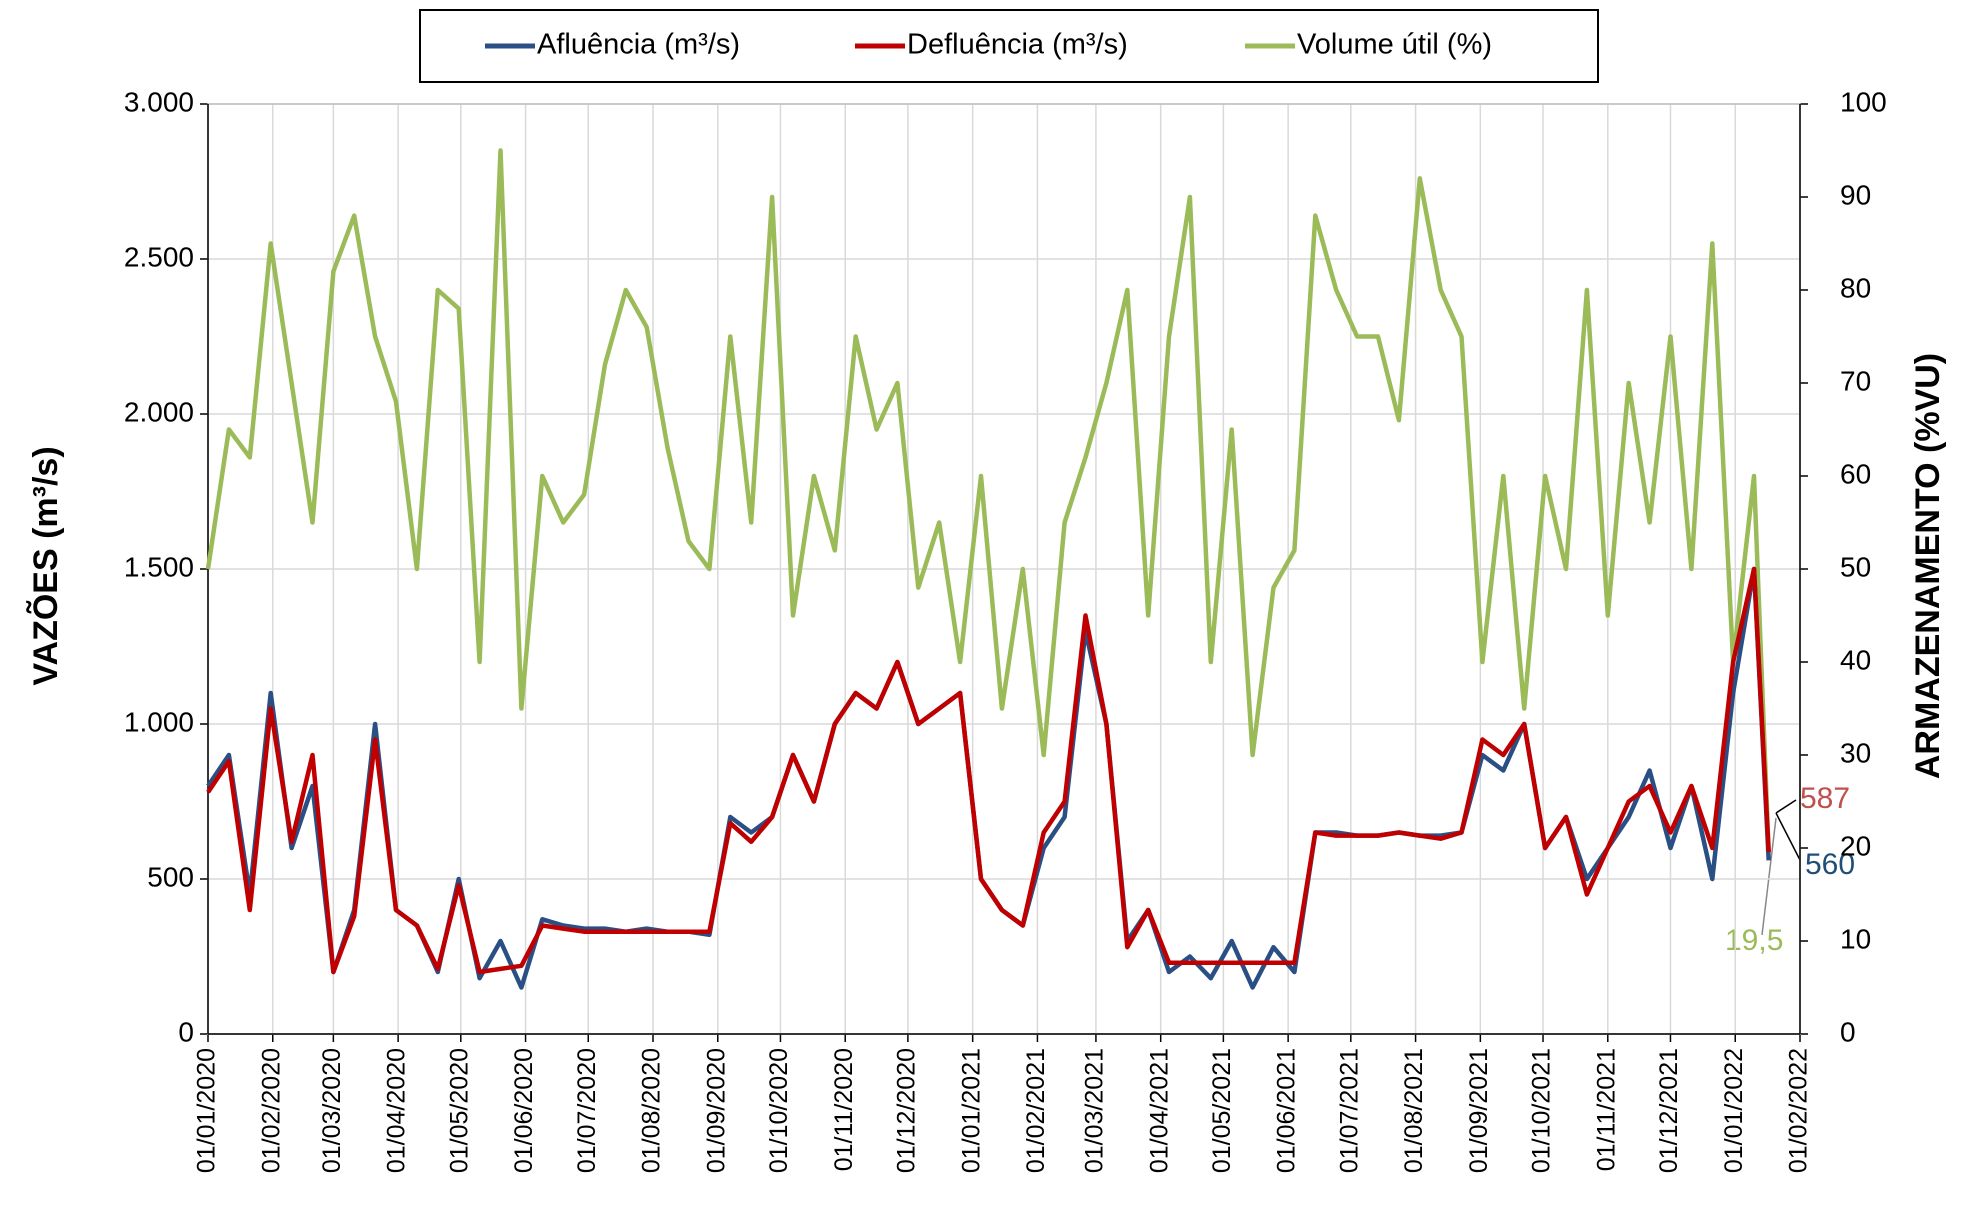  What do you see at coordinates (524, 1110) in the screenshot?
I see `x-tick-label: 01/06/2020` at bounding box center [524, 1110].